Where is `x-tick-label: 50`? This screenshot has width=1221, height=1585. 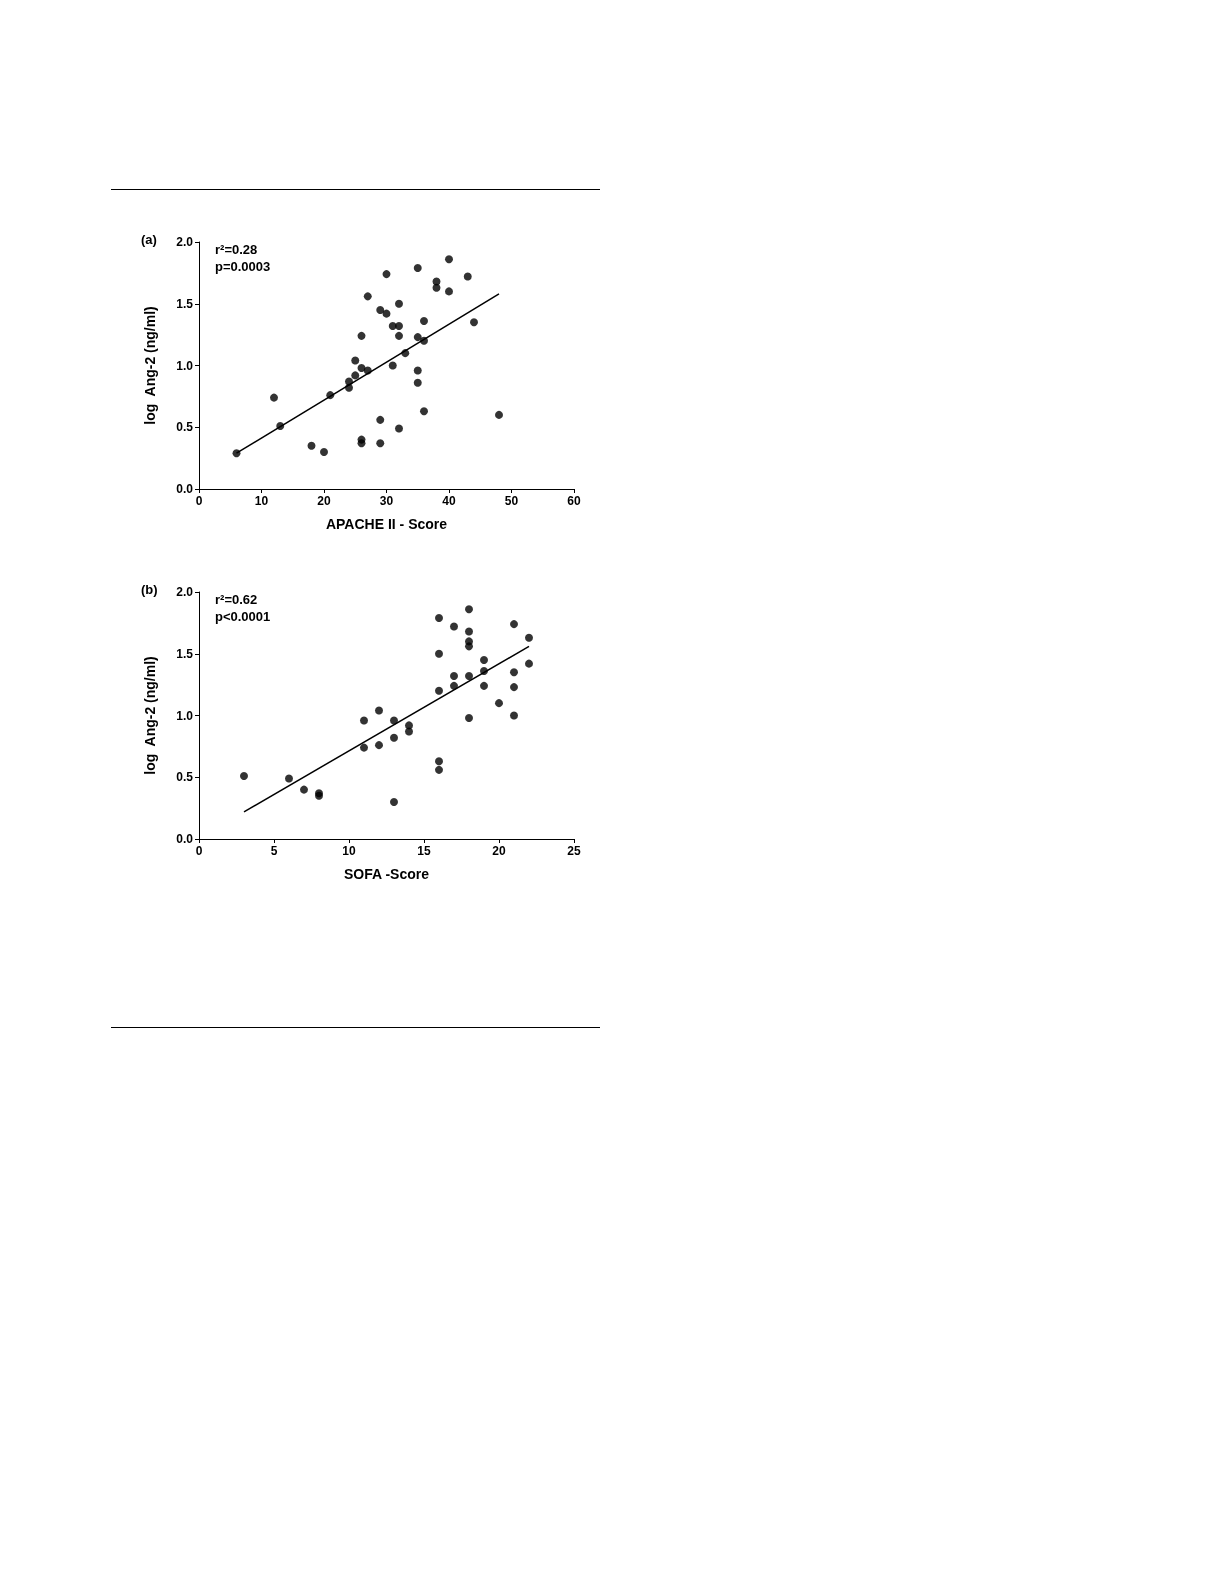 x-tick-label: 50 is located at coordinates (511, 501).